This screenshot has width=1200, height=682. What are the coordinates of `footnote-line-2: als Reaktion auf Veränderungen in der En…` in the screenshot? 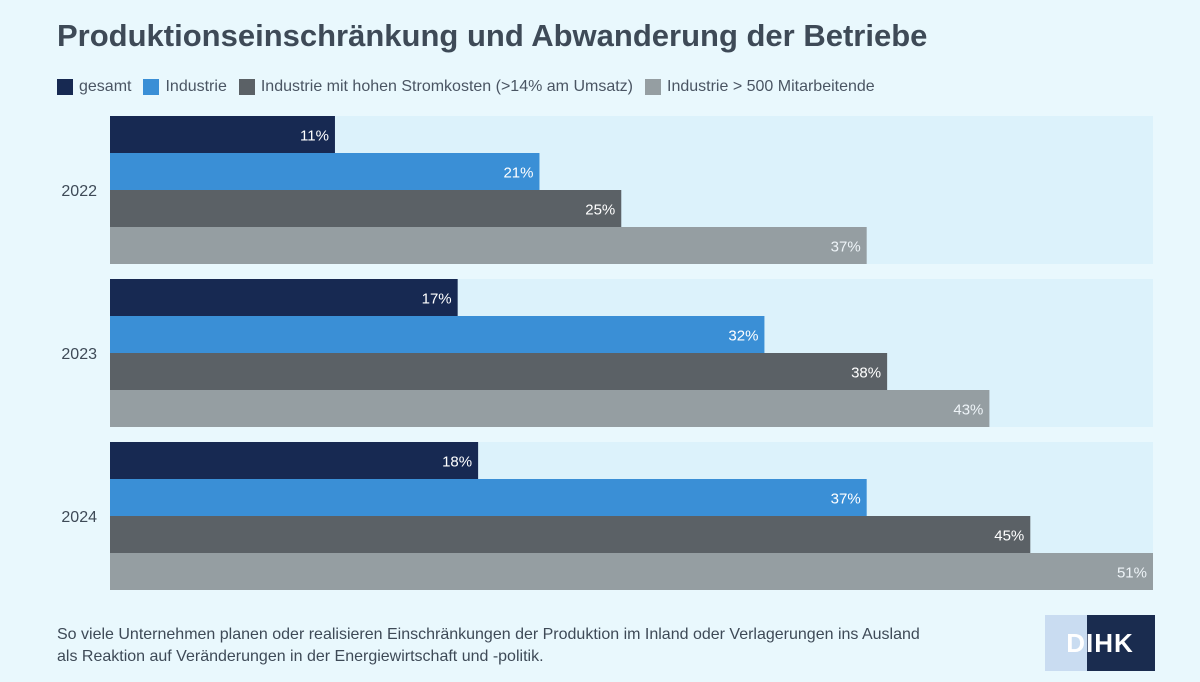 It's located at (300, 656).